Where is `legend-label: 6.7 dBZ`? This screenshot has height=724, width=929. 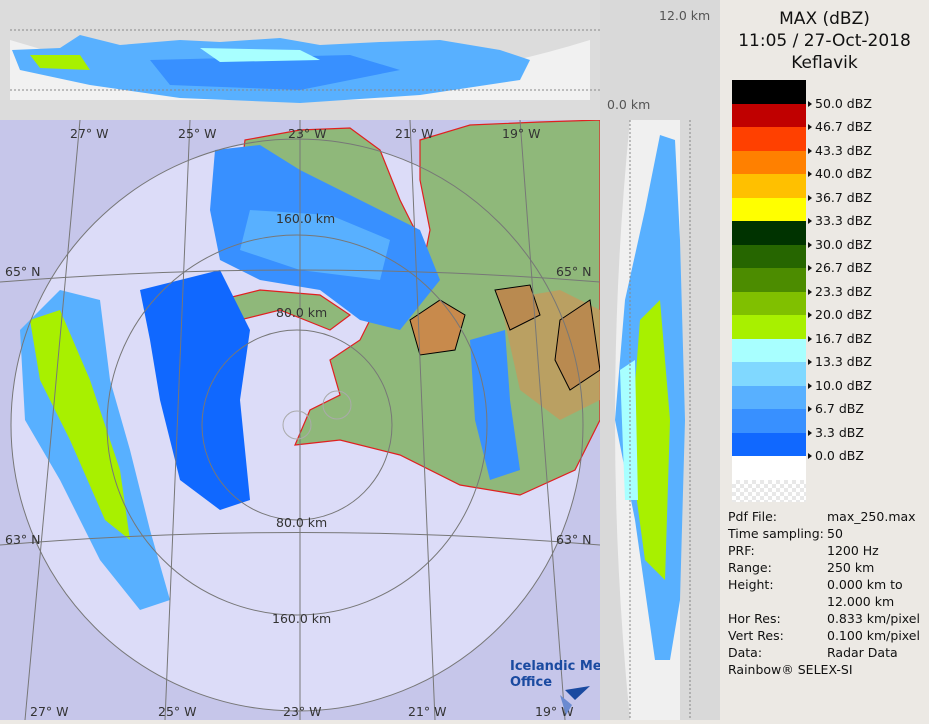
legend-label: 6.7 dBZ is located at coordinates (836, 408).